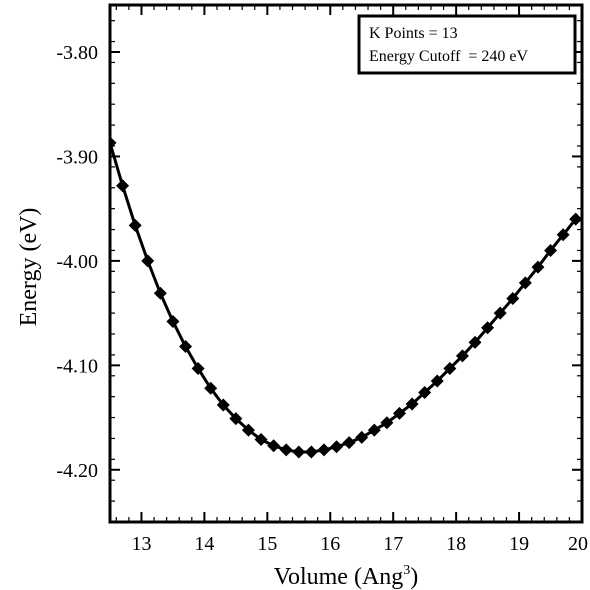 The height and width of the screenshot is (590, 590). Describe the element at coordinates (77, 53) in the screenshot. I see `y-tick-label: -3.80` at that location.